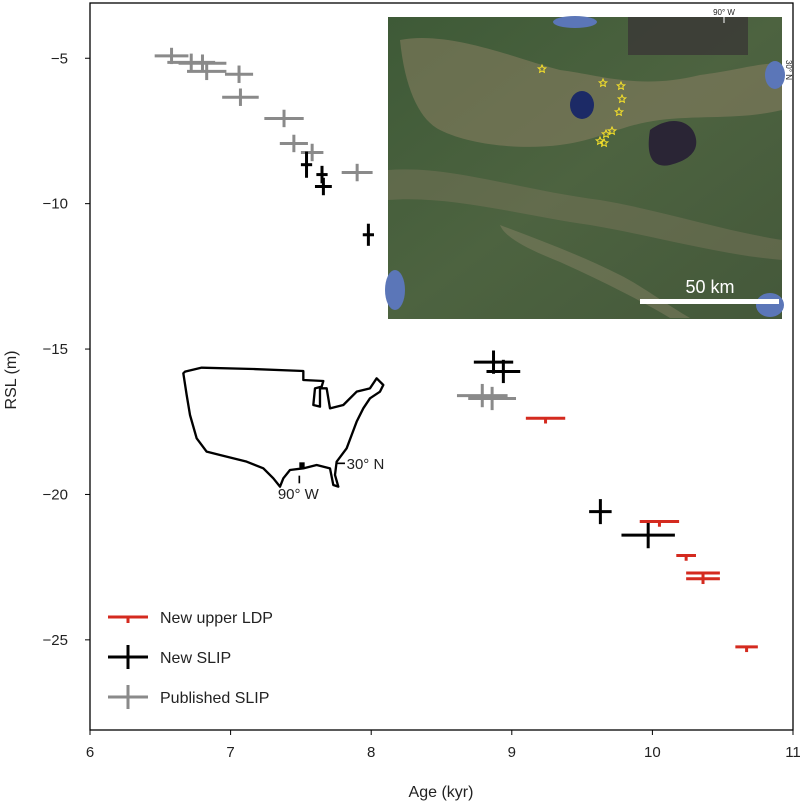 The image size is (800, 811). Describe the element at coordinates (302, 465) in the screenshot. I see `study-area-marker` at that location.